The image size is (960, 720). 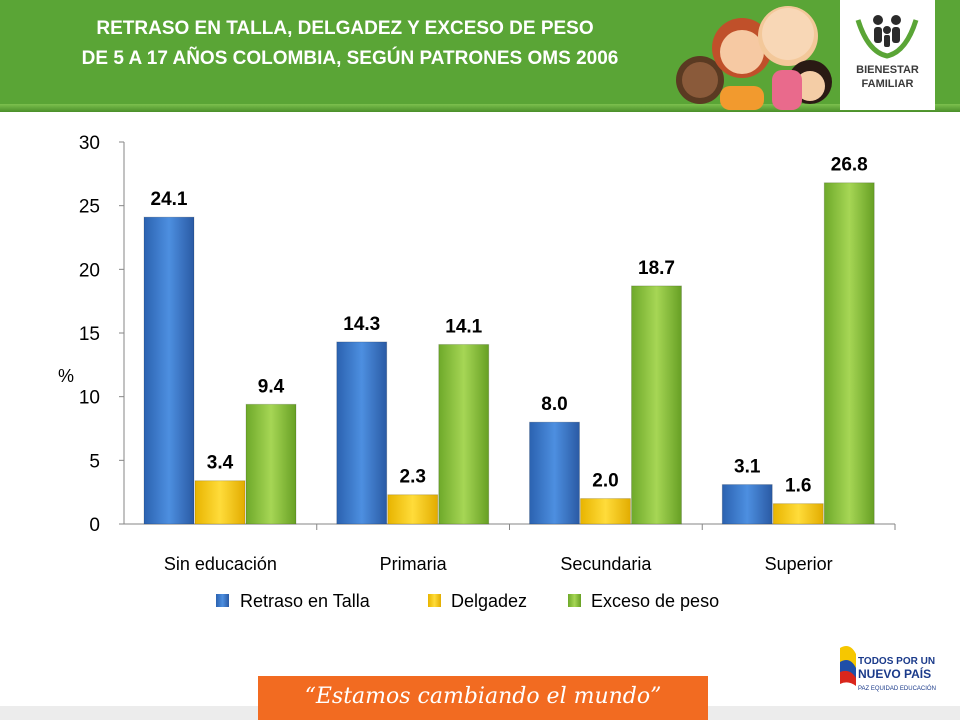 I want to click on gov-line3: PAZ EQUIDAD EDUCACIÓN, so click(x=897, y=689).